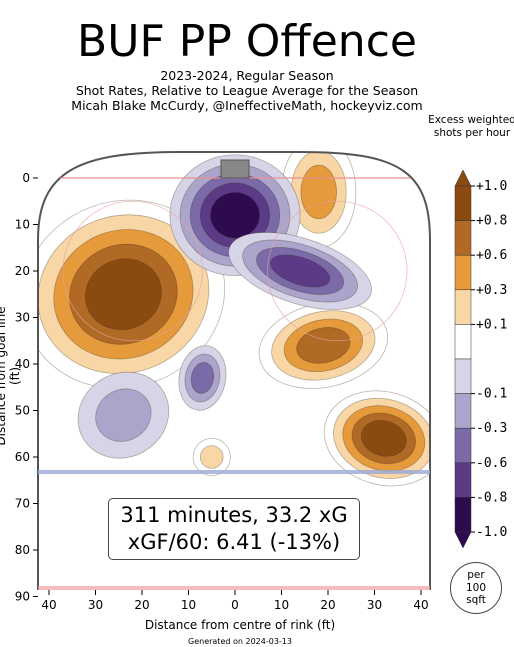 The width and height of the screenshot is (514, 647). What do you see at coordinates (471, 126) in the screenshot?
I see `colorbar-title: Excess weighted shots per hour` at bounding box center [471, 126].